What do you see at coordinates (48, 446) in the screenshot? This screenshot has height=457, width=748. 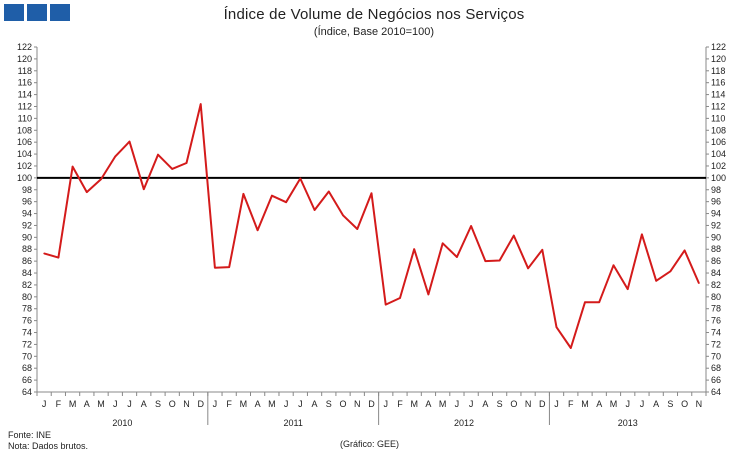 I see `data-note: Nota: Dados brutos.` at bounding box center [48, 446].